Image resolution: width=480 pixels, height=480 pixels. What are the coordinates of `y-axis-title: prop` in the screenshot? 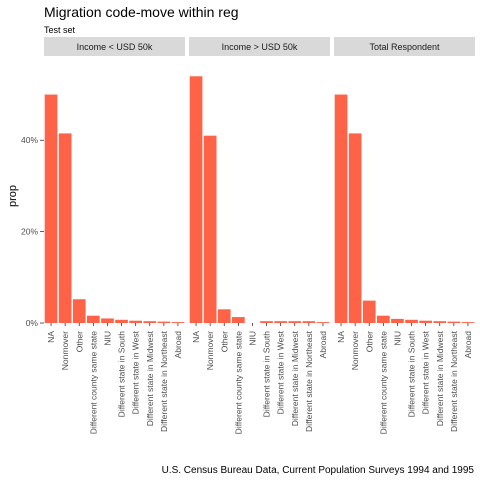 It's located at (13, 196).